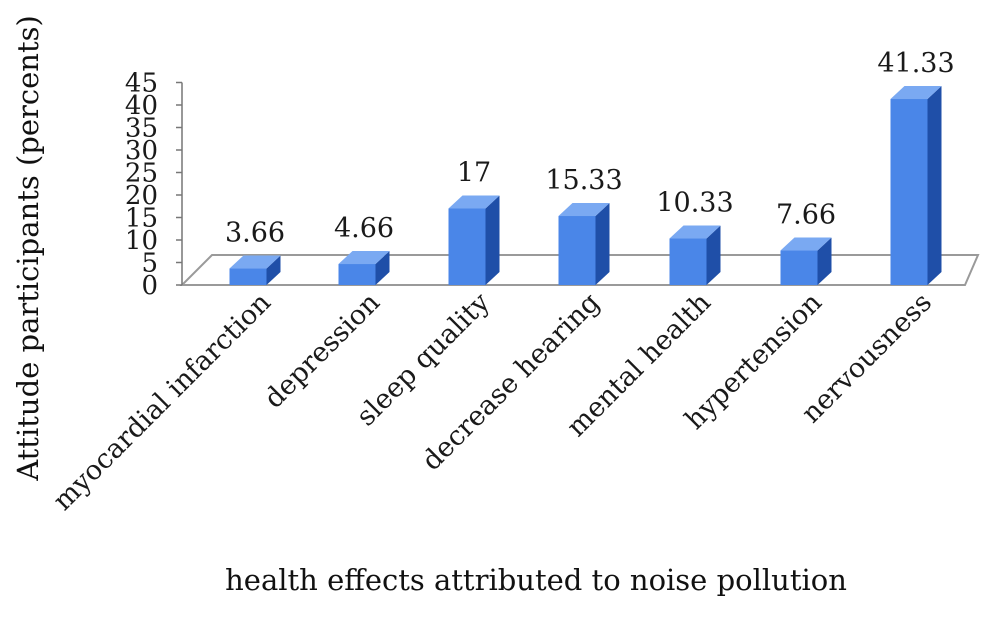 The image size is (1000, 625). Describe the element at coordinates (694, 203) in the screenshot. I see `data-label: 10.33` at that location.